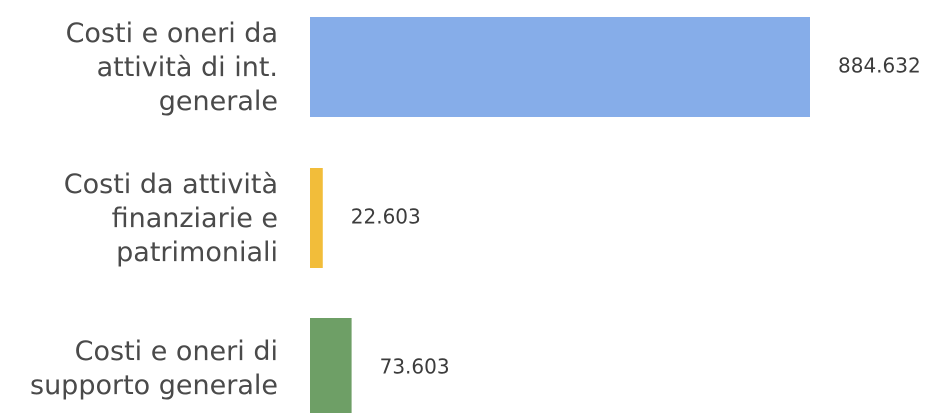  Describe the element at coordinates (415, 367) in the screenshot. I see `value-label-3: 73.603` at that location.